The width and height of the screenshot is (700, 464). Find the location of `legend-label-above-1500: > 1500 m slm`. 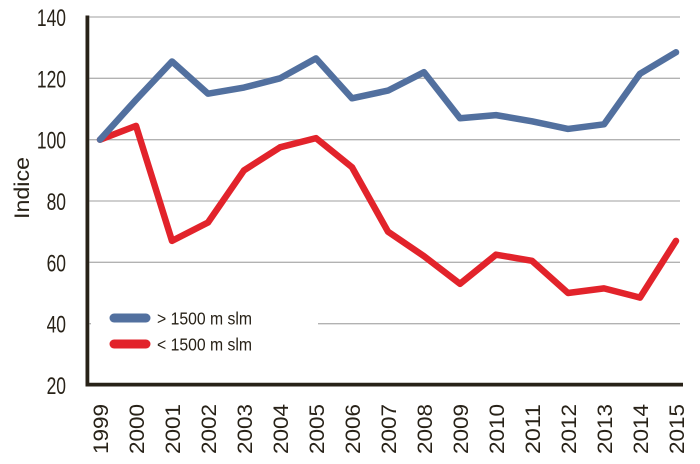

legend-label-above-1500: > 1500 m slm is located at coordinates (204, 319).